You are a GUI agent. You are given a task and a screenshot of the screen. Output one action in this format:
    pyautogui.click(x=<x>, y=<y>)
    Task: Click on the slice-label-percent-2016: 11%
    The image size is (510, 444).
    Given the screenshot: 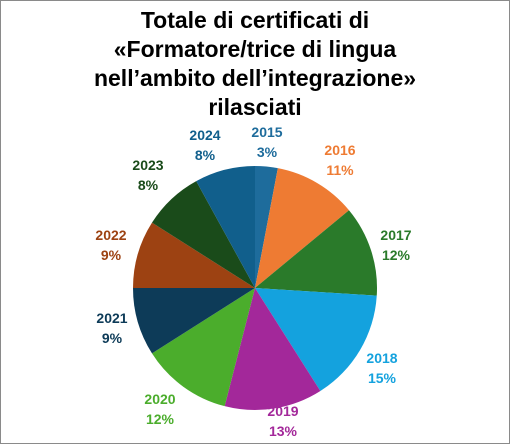 What is the action you would take?
    pyautogui.click(x=340, y=170)
    